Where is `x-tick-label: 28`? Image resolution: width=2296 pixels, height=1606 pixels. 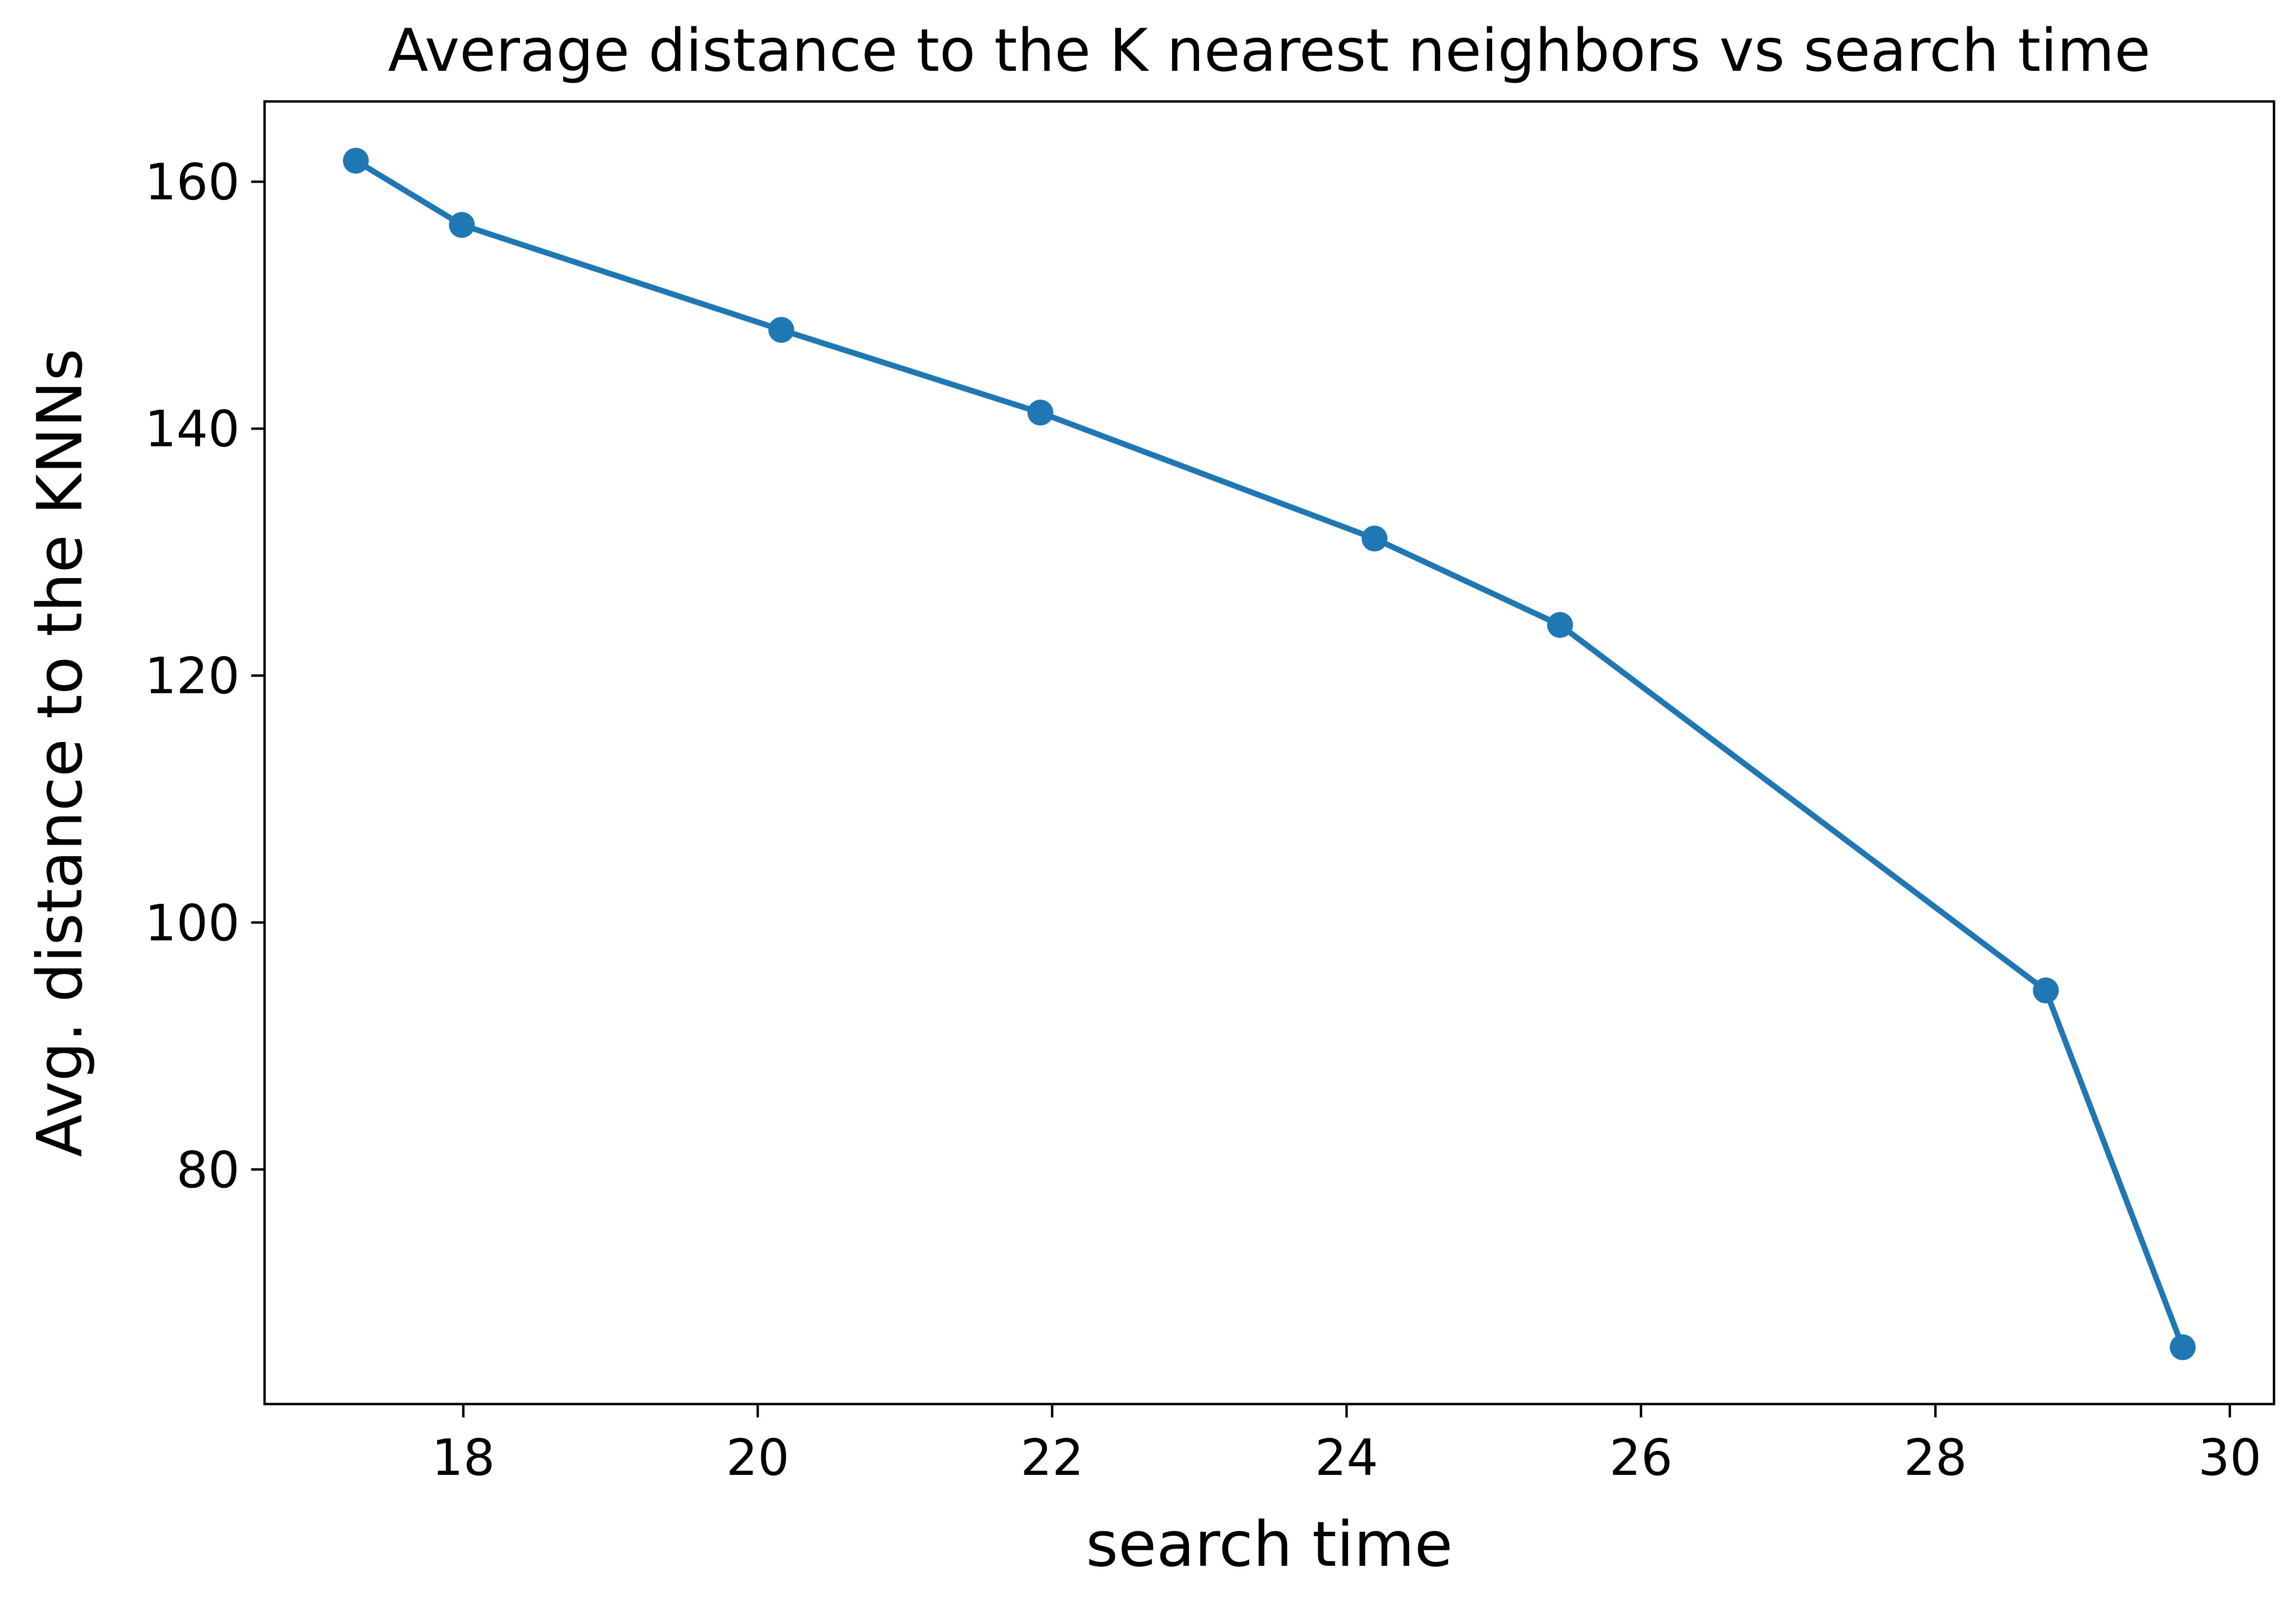 x-tick-label: 28 is located at coordinates (1935, 1457).